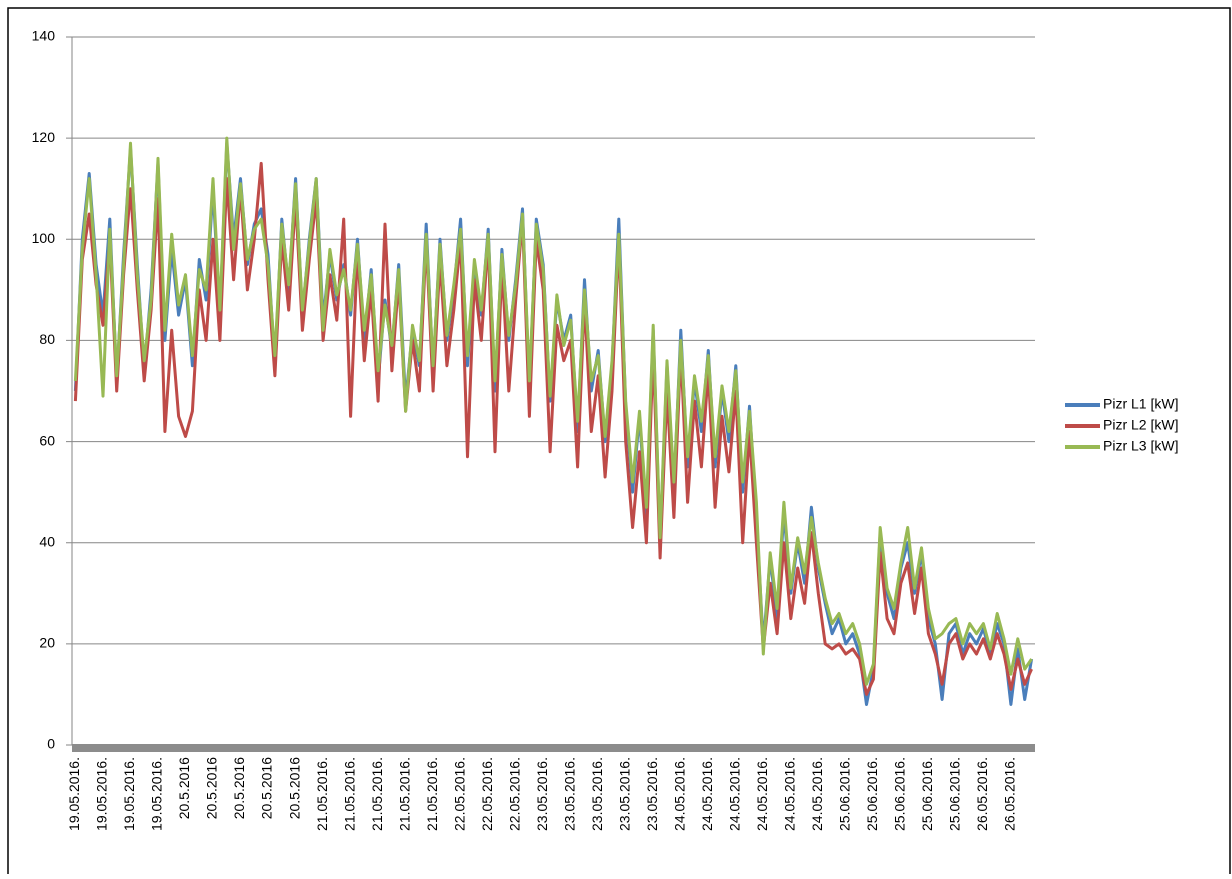 Image resolution: width=1232 pixels, height=879 pixels. Describe the element at coordinates (47, 440) in the screenshot. I see `y-tick-label: 60` at that location.